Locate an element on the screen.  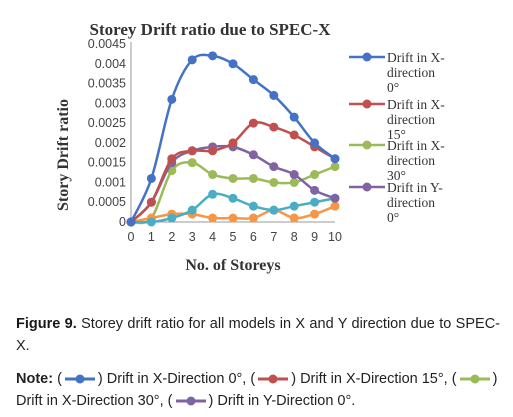
note-item-text: ) Drift in X-Direction 30°, is located at coordinates (257, 390).